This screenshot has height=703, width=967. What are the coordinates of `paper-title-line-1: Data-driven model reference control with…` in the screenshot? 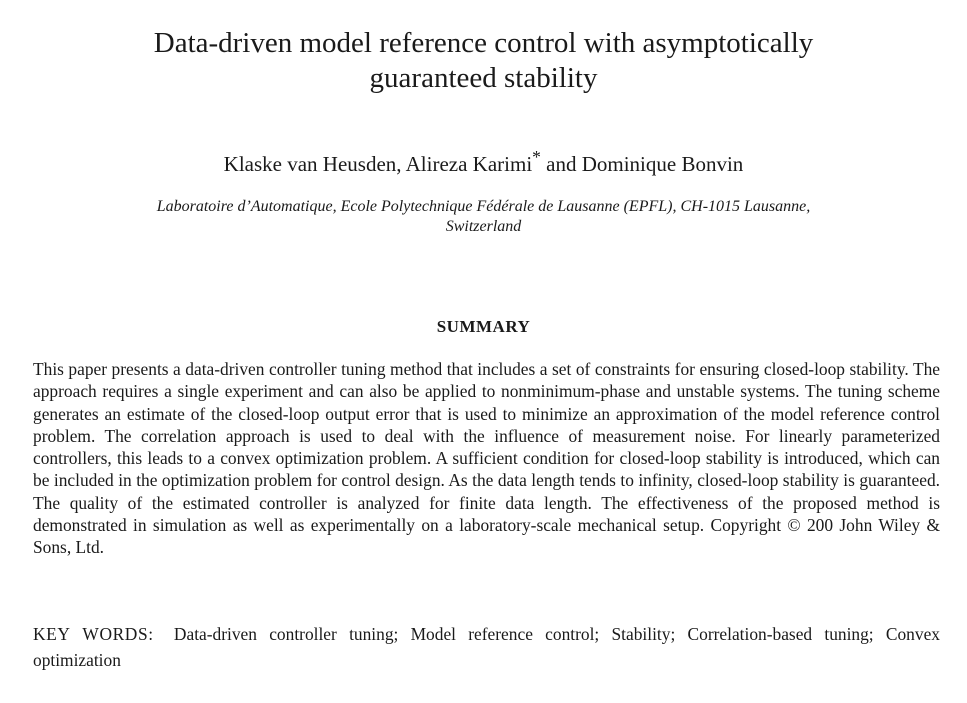 It's located at (483, 43).